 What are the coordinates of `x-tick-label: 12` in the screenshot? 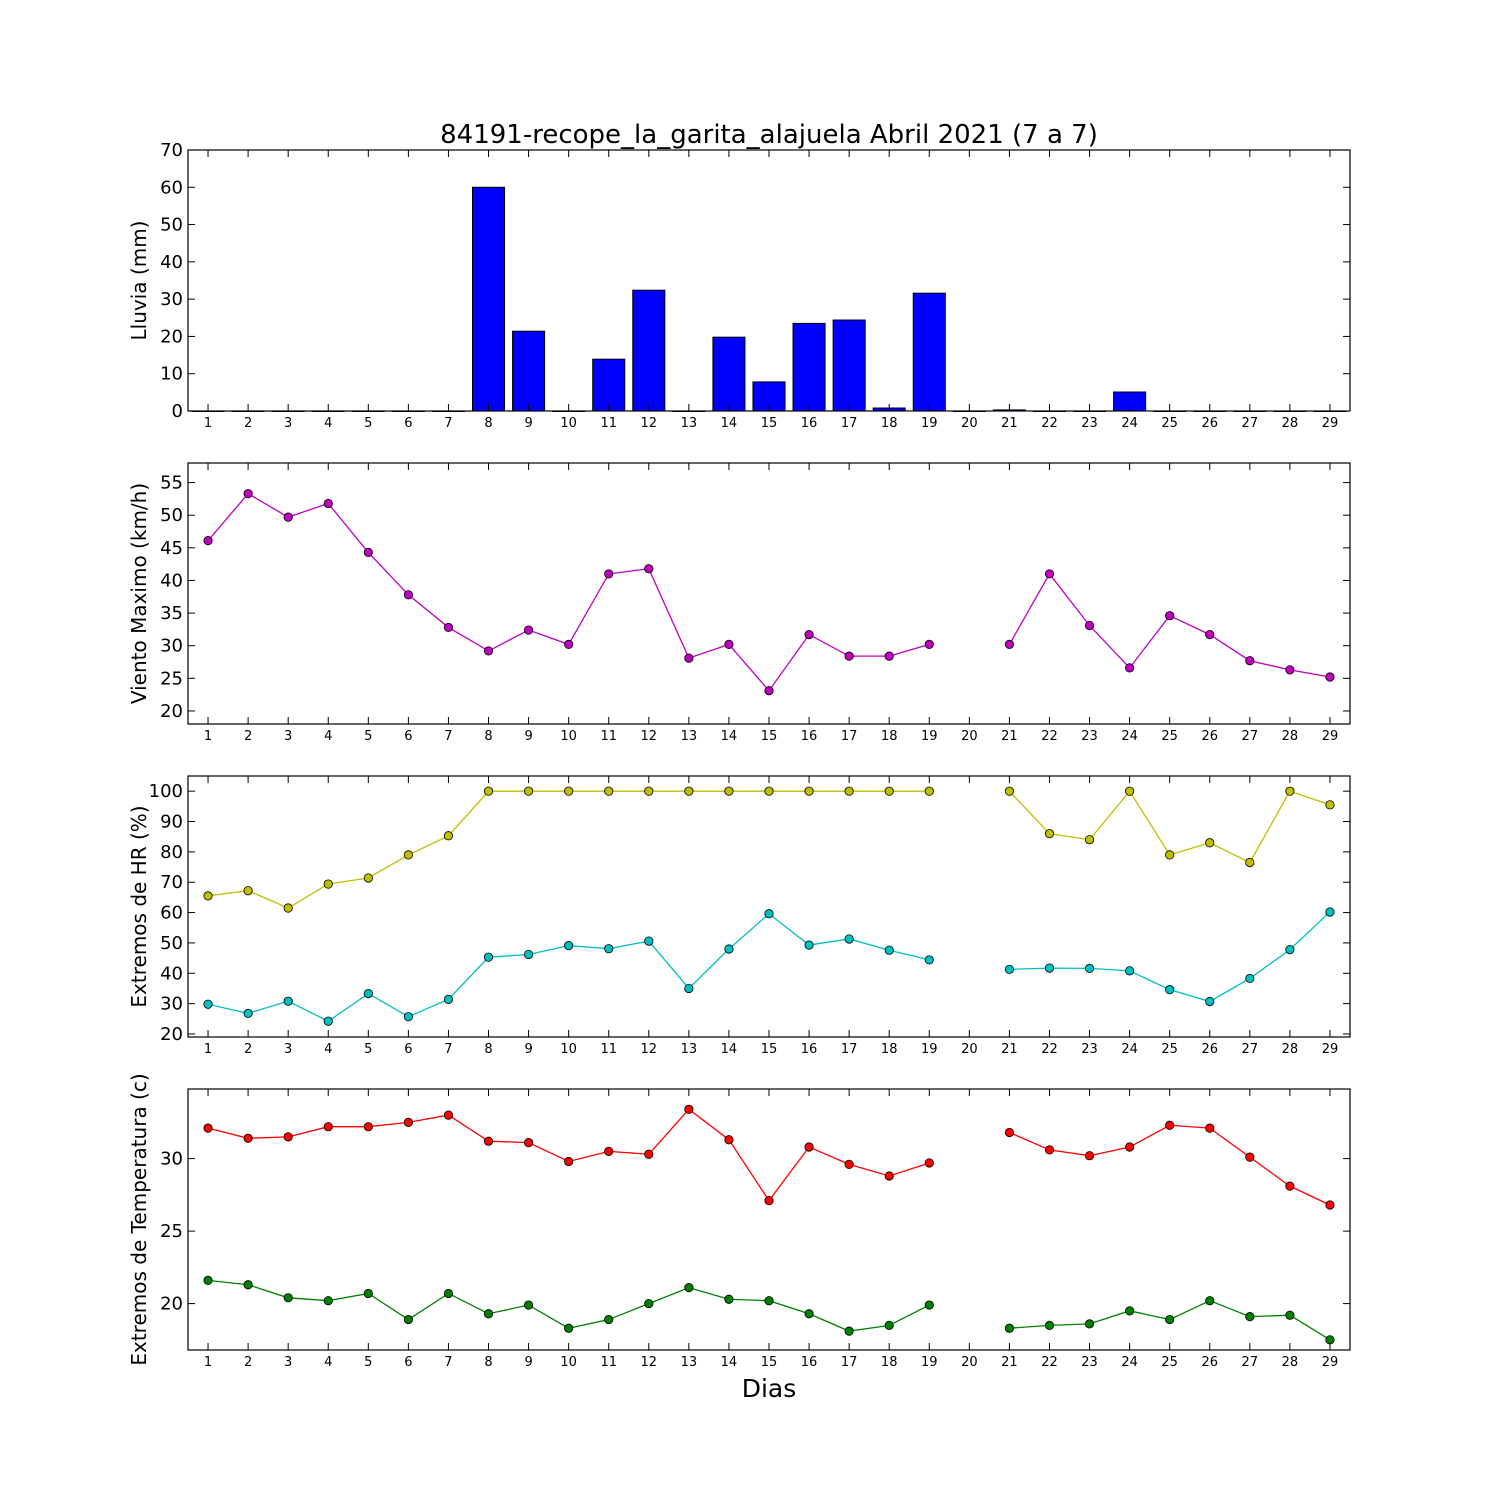 It's located at (649, 1049).